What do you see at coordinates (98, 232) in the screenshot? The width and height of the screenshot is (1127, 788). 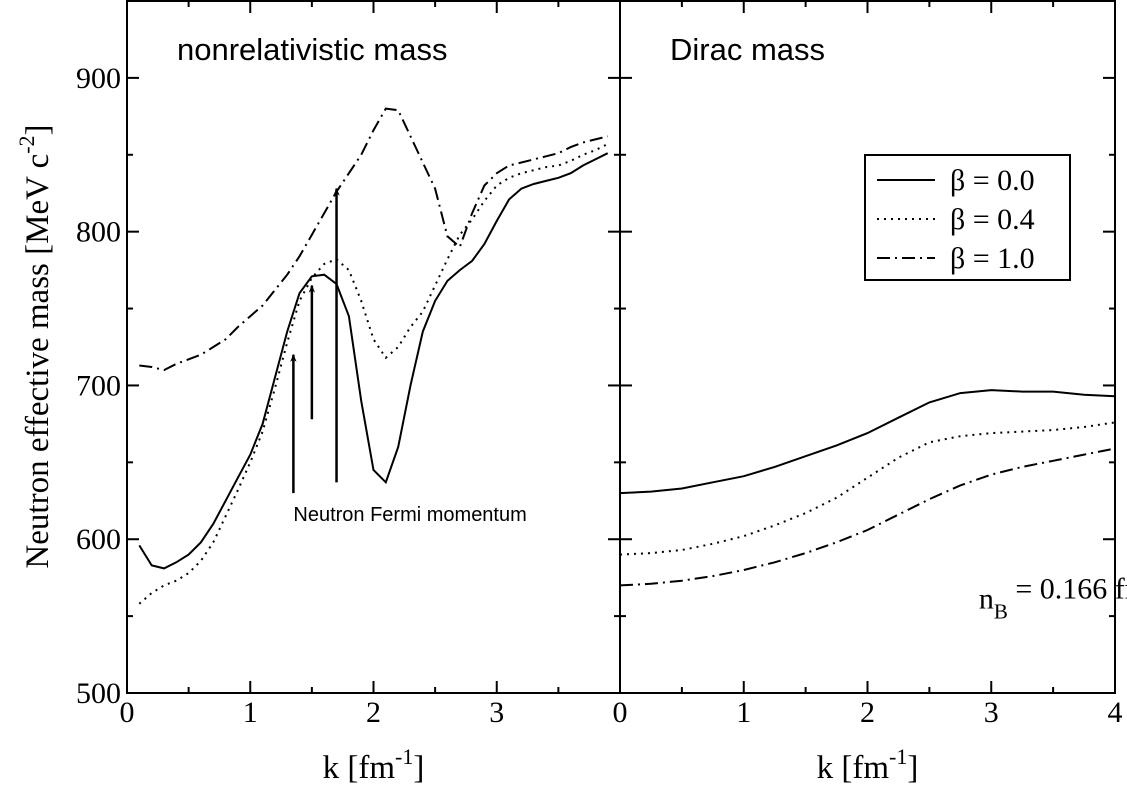 I see `y-tick-label: 800` at bounding box center [98, 232].